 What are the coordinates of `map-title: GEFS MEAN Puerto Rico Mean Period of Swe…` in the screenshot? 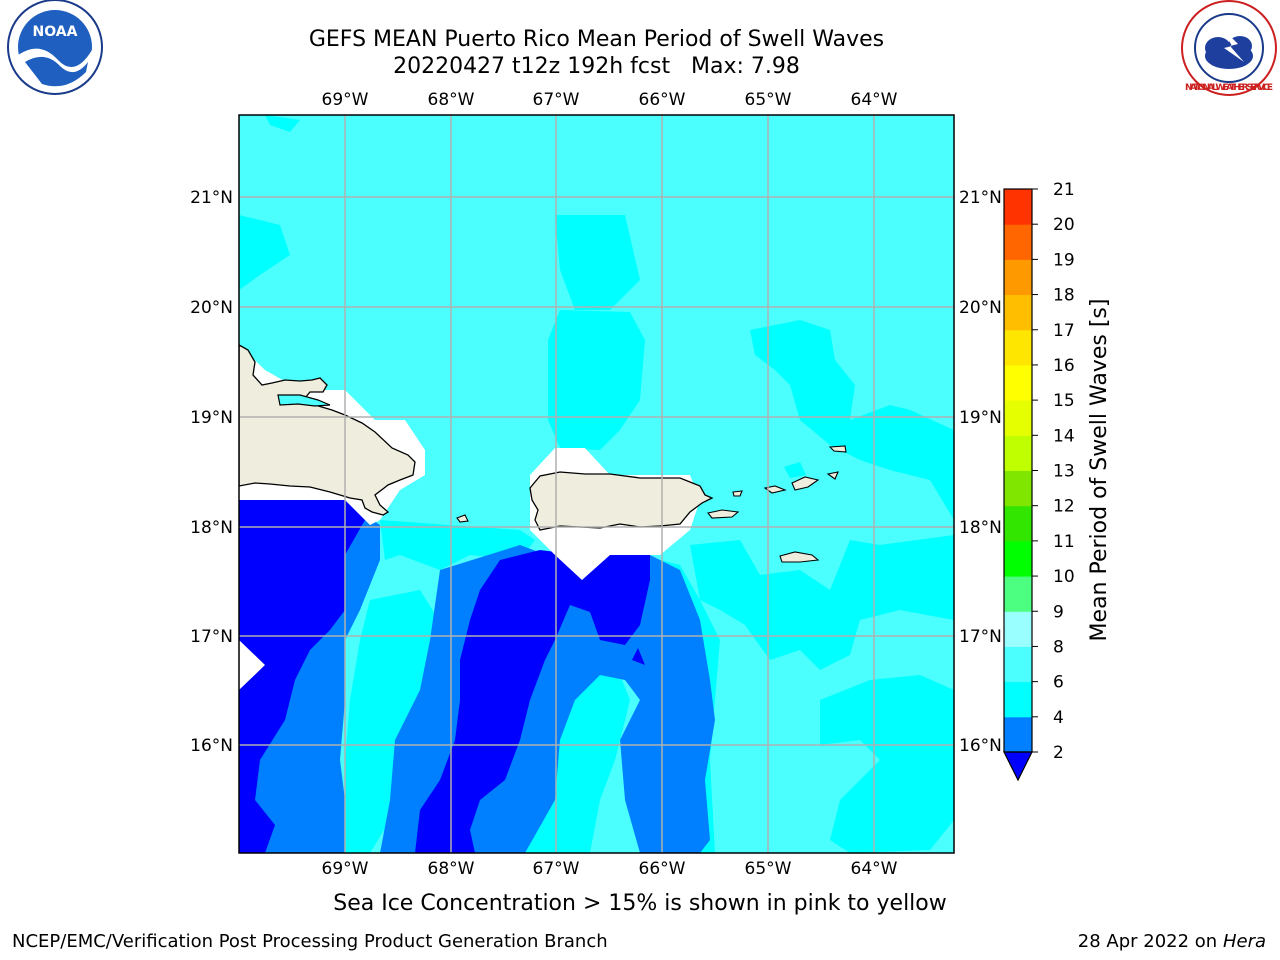 It's located at (596, 39).